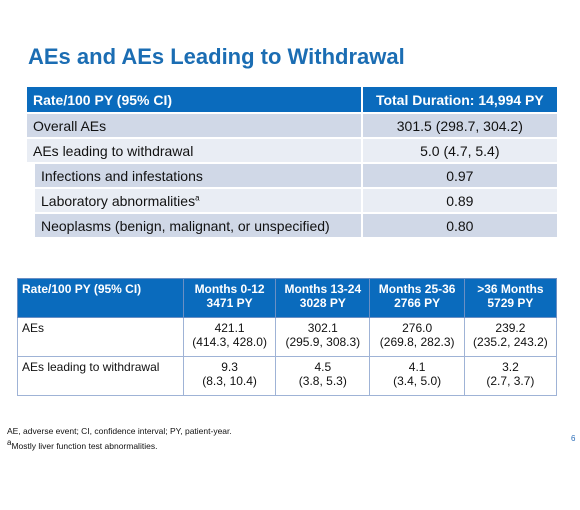 Image resolution: width=580 pixels, height=510 pixels. Describe the element at coordinates (229, 328) in the screenshot. I see `rate-value: 421.1` at that location.